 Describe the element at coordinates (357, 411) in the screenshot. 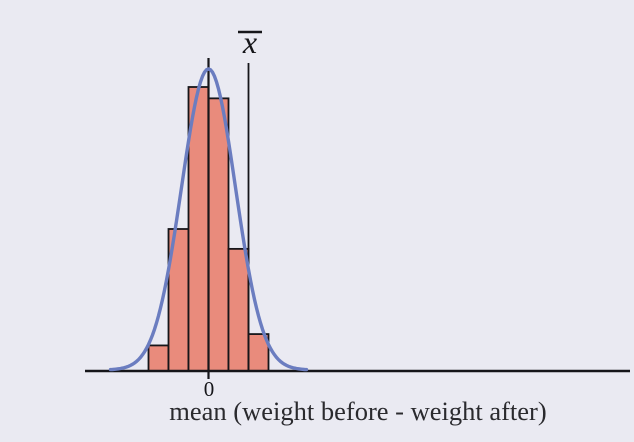

I see `x-axis-label: mean (weight before - weight after)` at that location.